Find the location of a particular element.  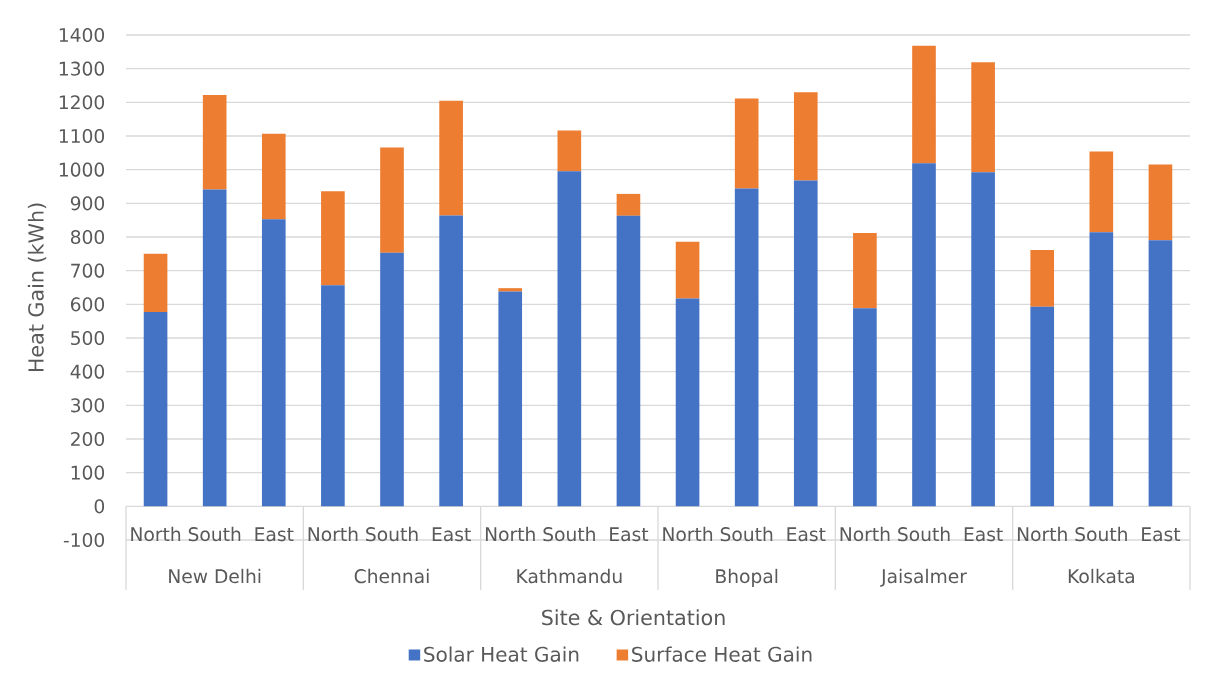

y-tick-label: 500 is located at coordinates (88, 338).